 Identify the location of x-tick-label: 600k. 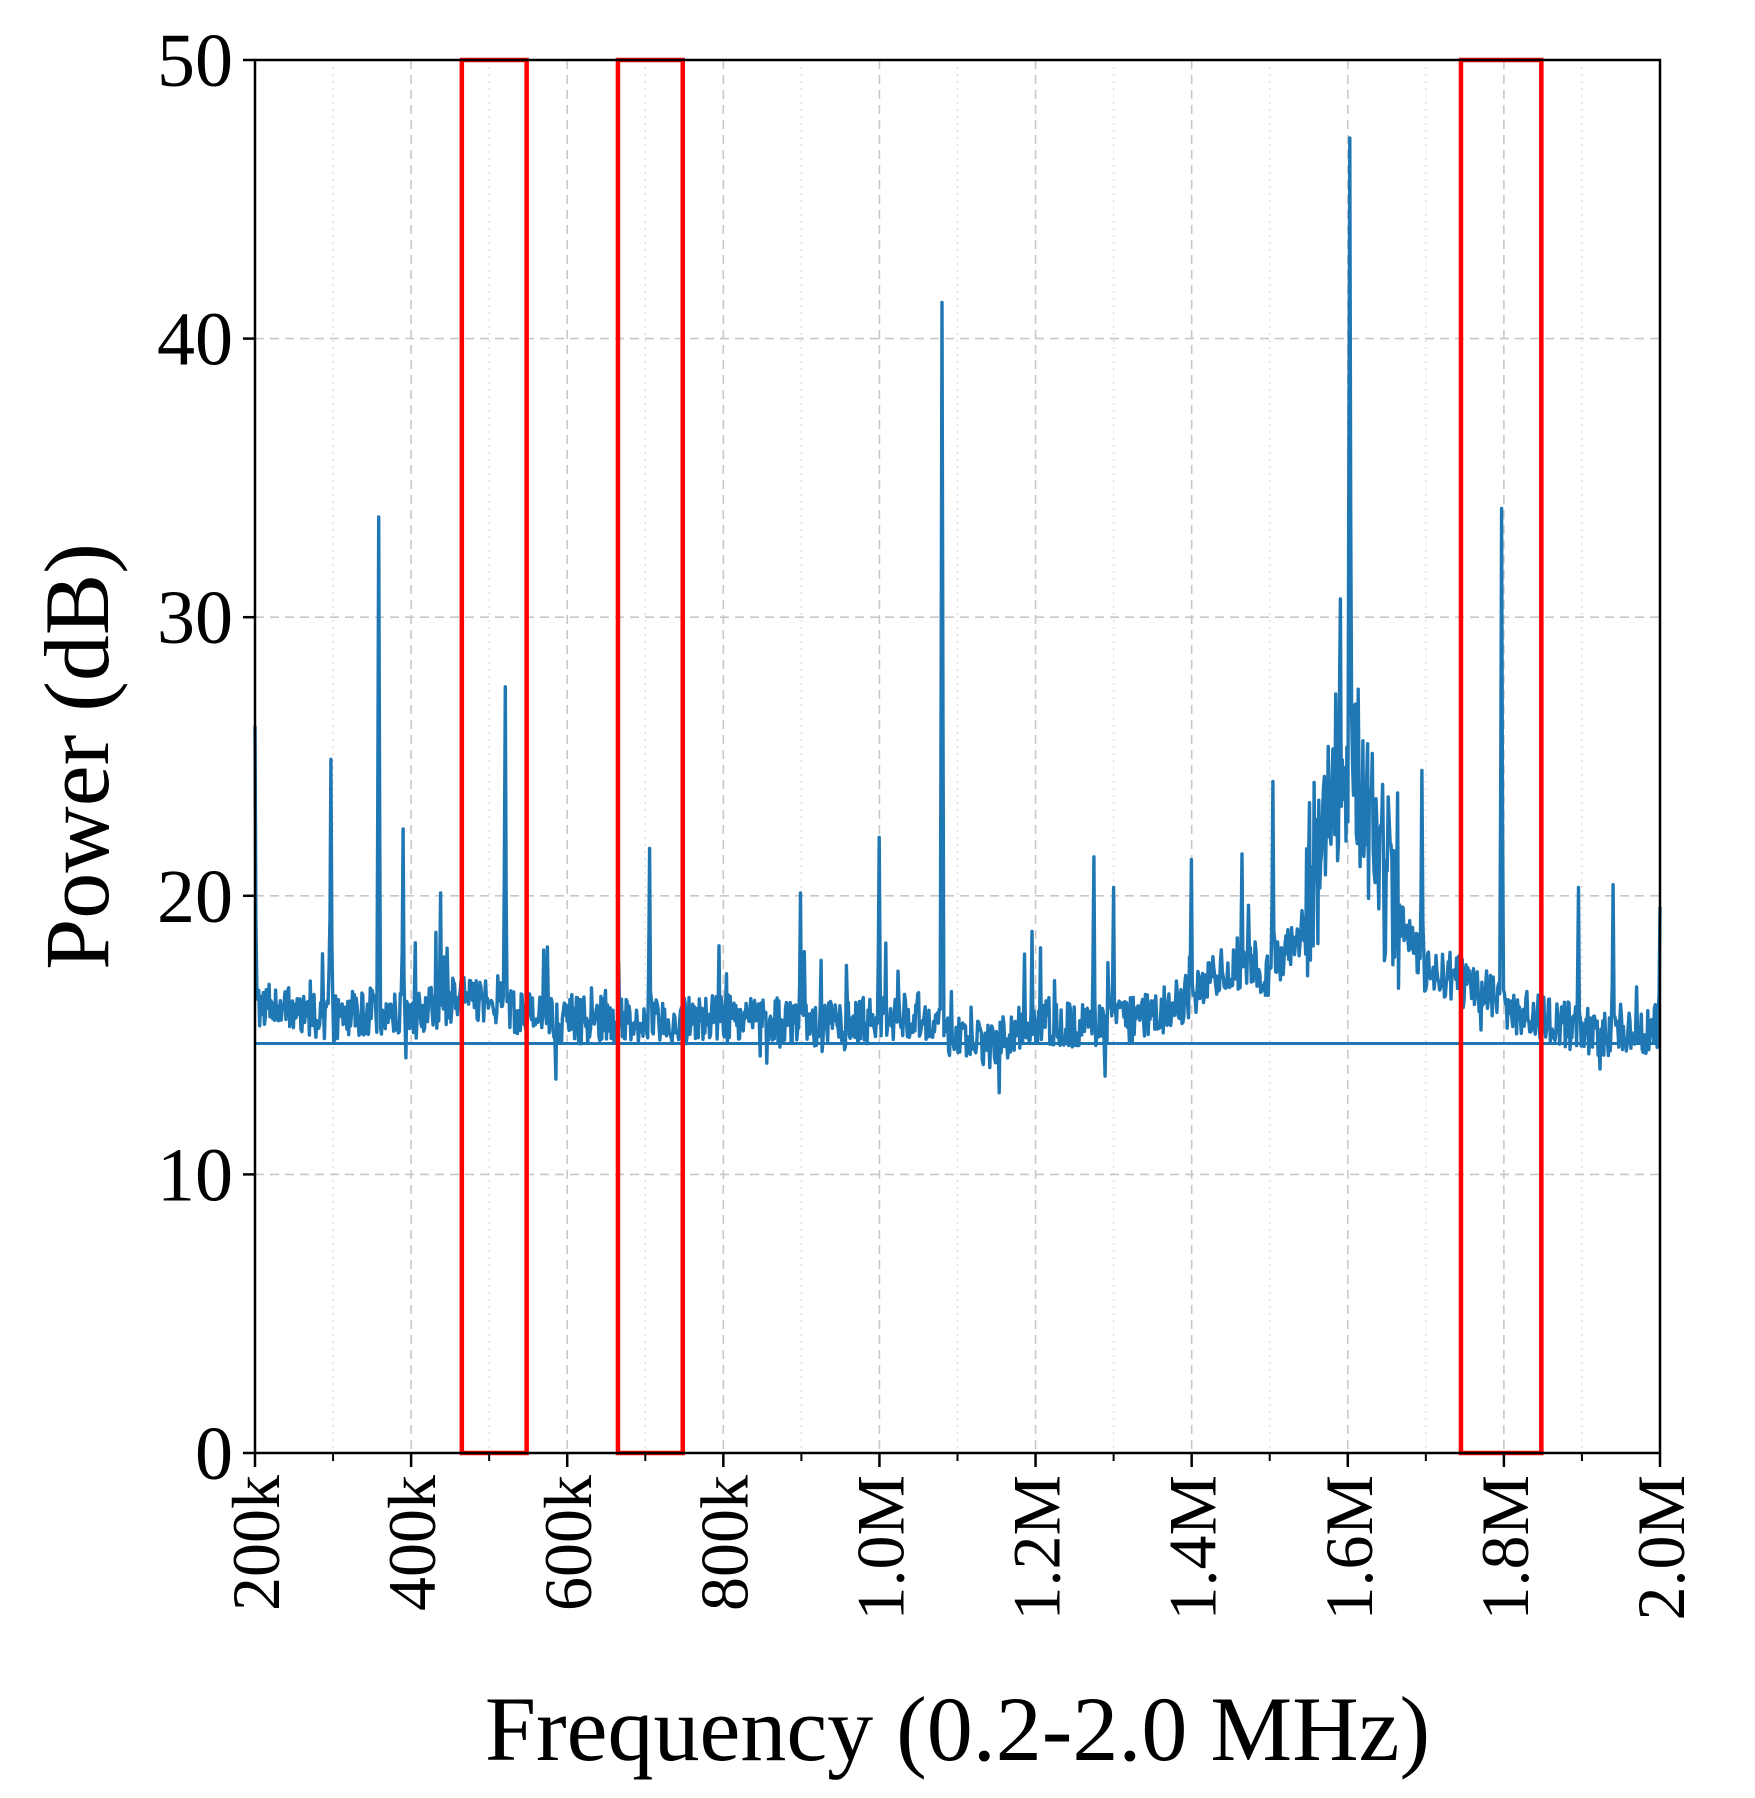
(568, 1543).